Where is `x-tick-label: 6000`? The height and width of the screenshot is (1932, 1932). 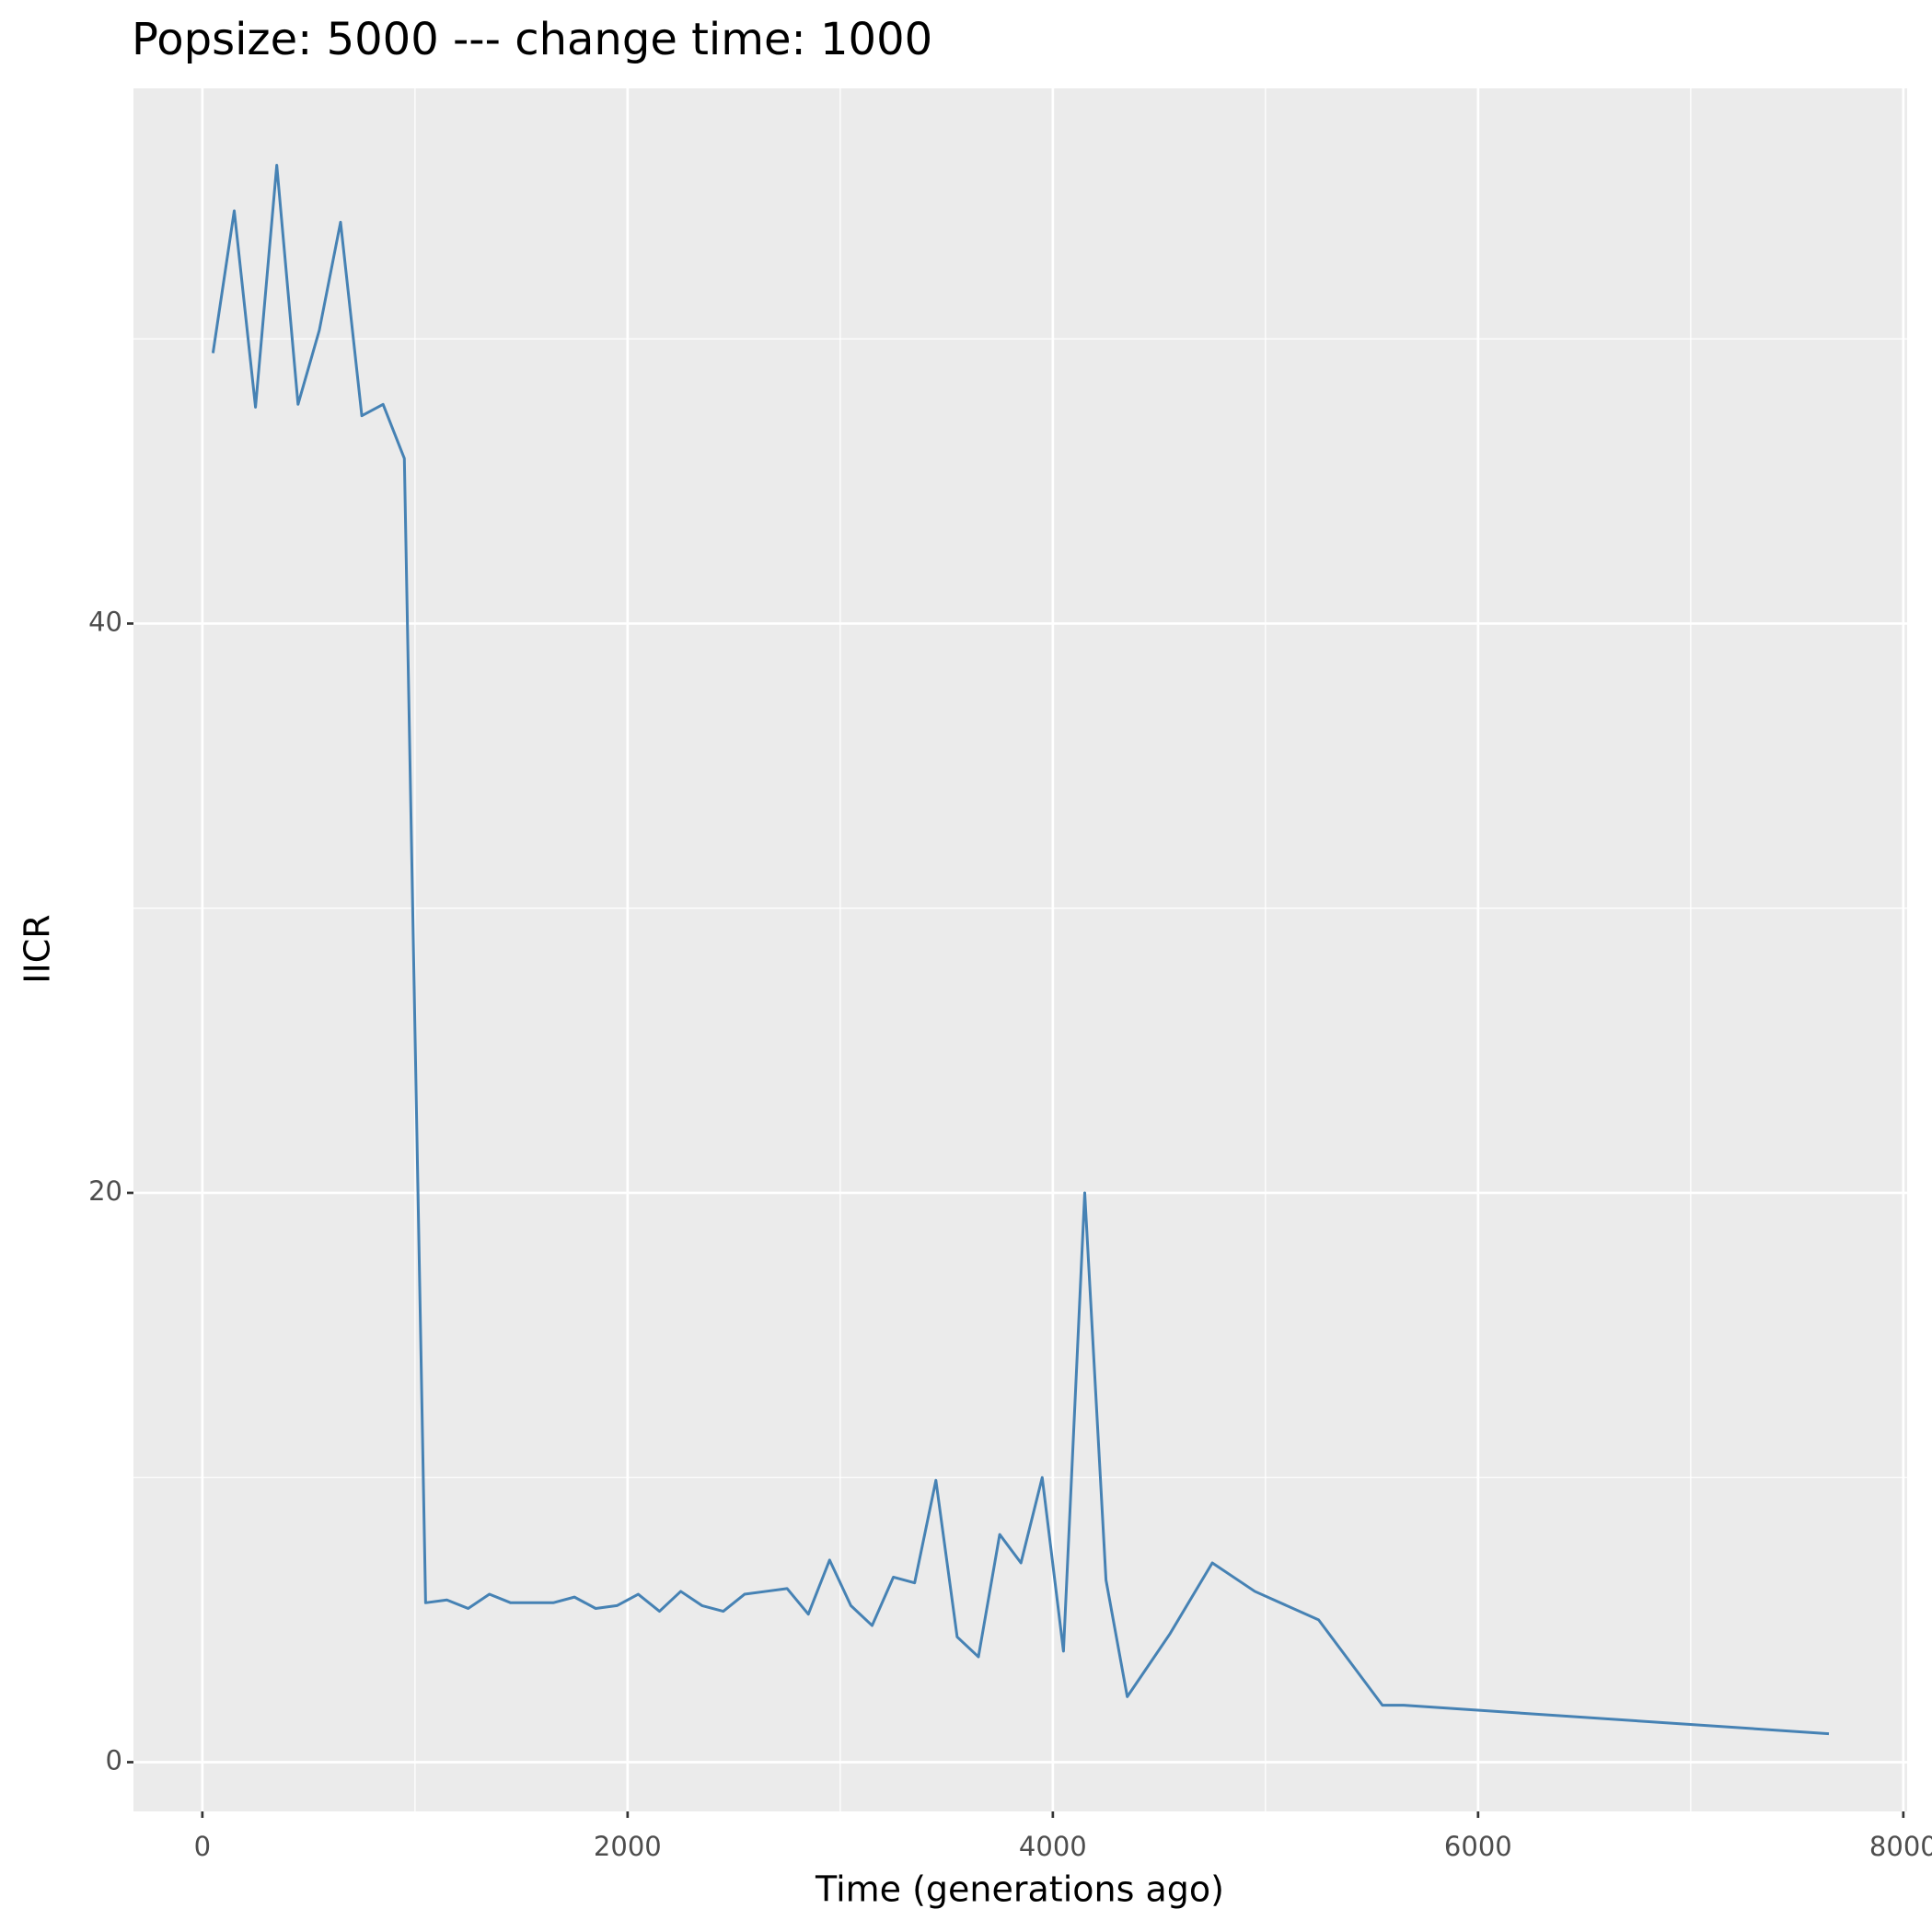
x-tick-label: 6000 is located at coordinates (1478, 1847).